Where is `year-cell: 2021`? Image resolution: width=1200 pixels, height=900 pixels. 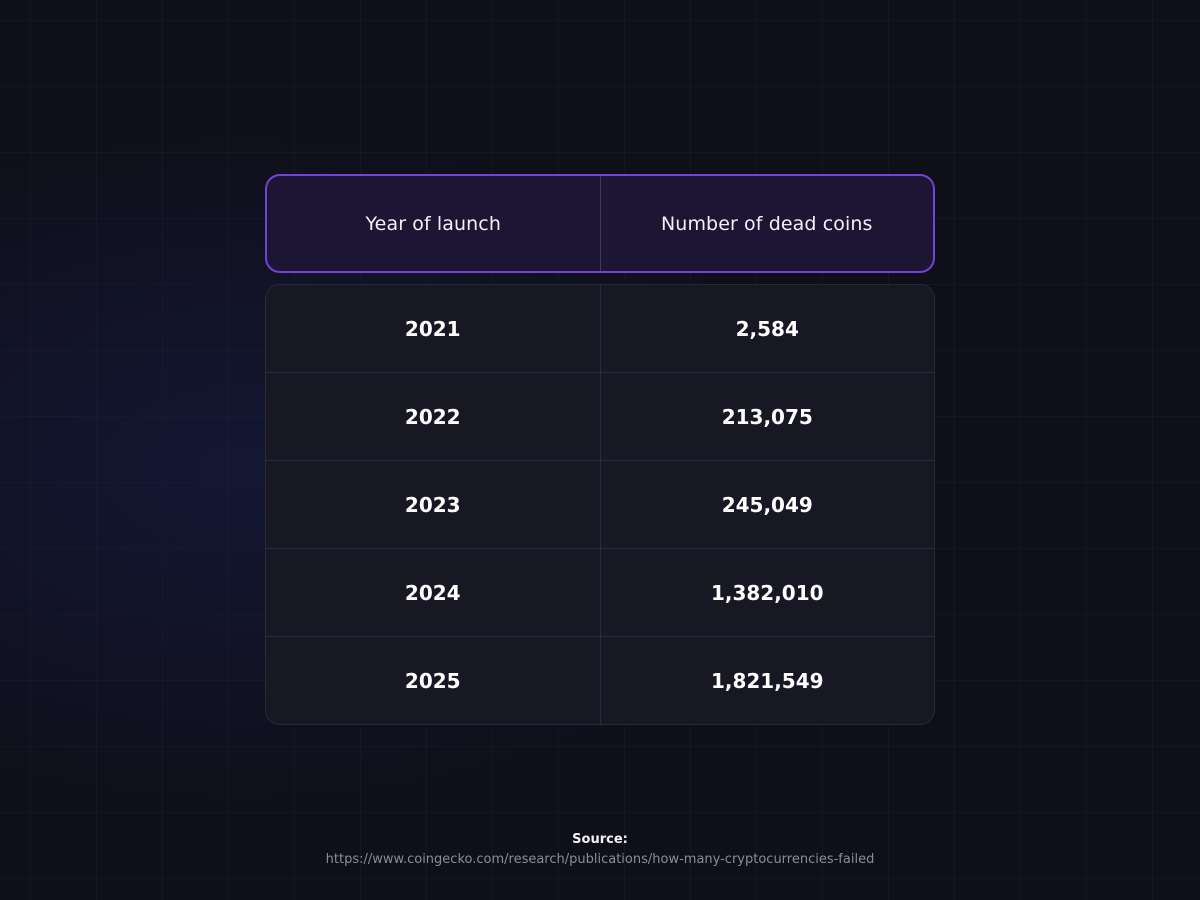 year-cell: 2021 is located at coordinates (432, 328).